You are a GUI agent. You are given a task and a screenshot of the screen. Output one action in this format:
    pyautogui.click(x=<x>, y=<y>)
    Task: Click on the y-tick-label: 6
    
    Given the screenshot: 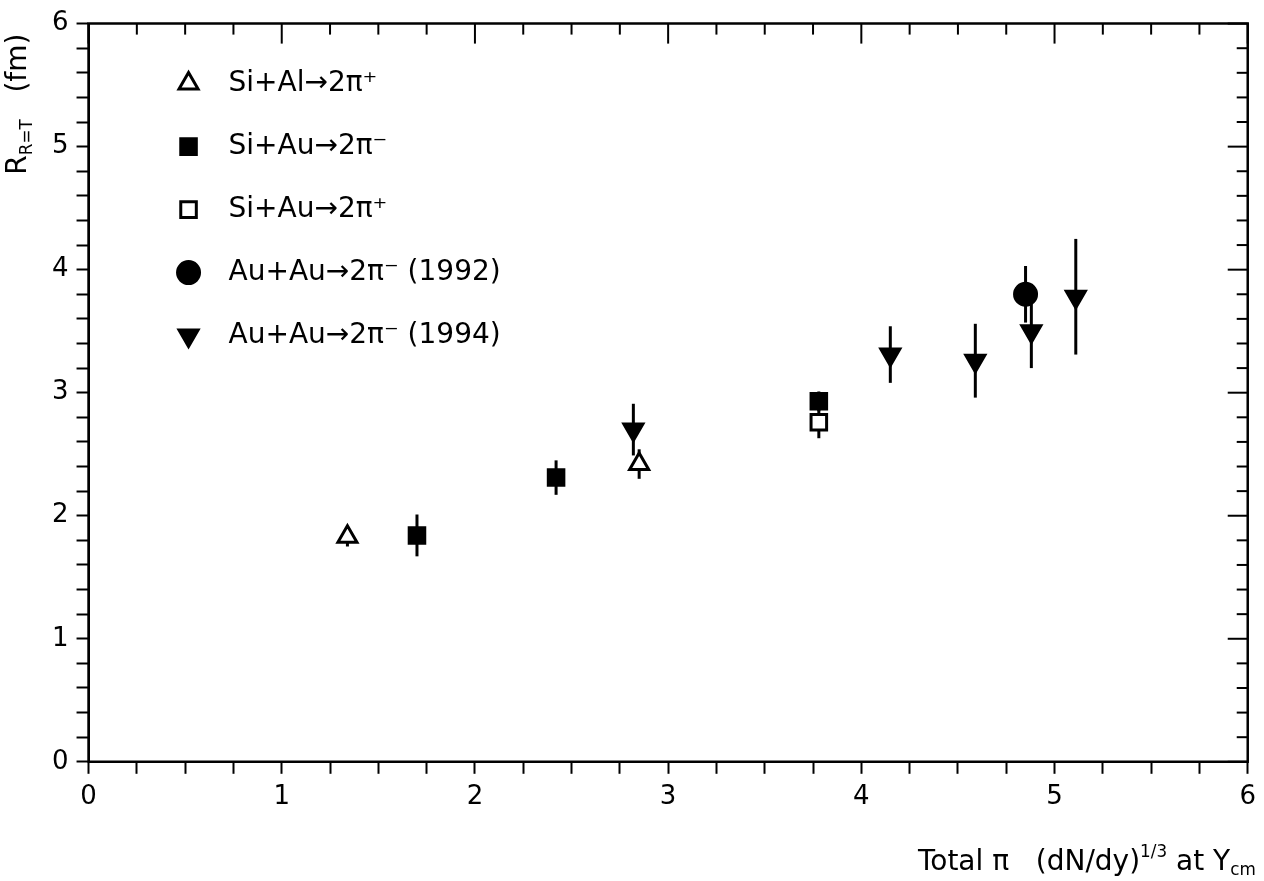 What is the action you would take?
    pyautogui.click(x=60, y=21)
    